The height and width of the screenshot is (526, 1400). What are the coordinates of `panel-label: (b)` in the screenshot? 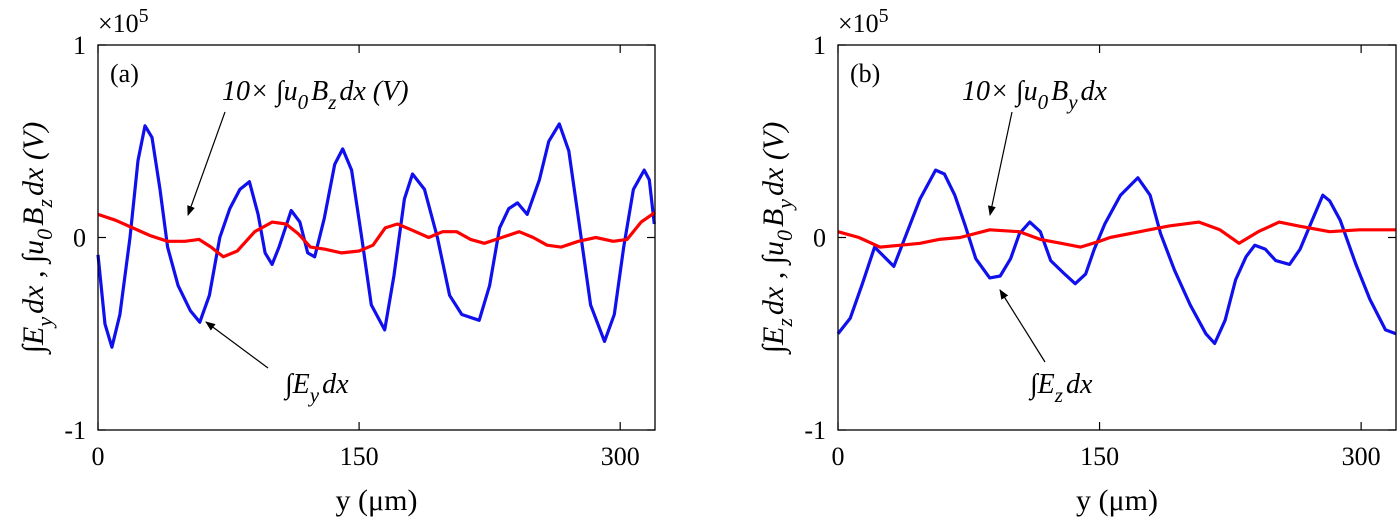 It's located at (865, 73).